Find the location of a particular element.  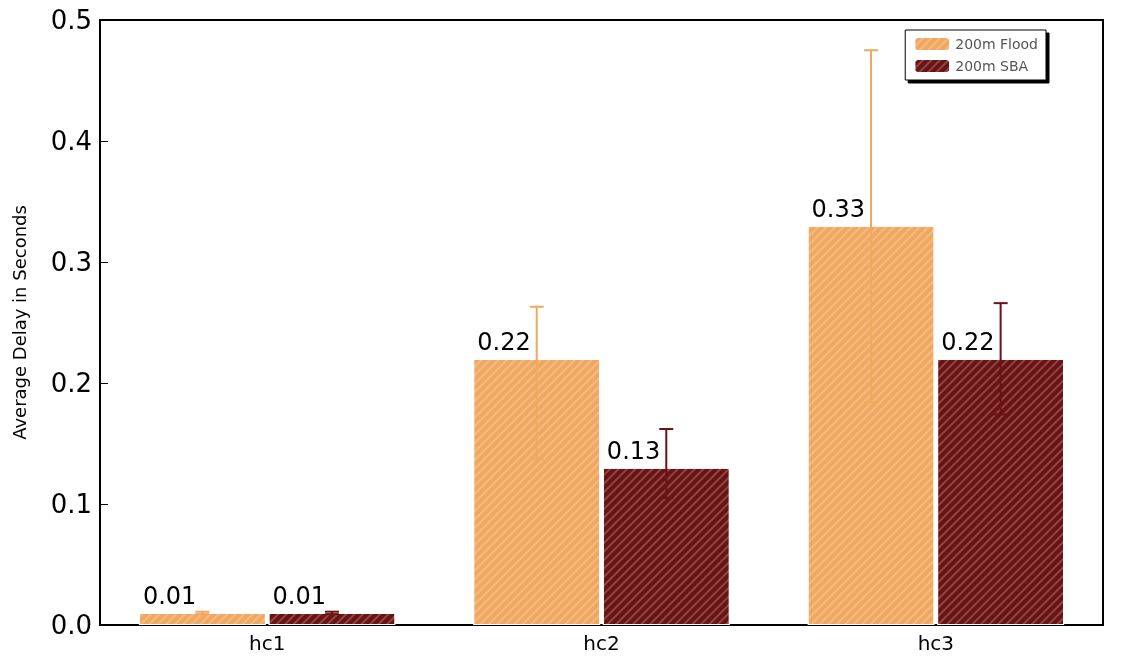

legend-label: 200m SBA is located at coordinates (992, 66).